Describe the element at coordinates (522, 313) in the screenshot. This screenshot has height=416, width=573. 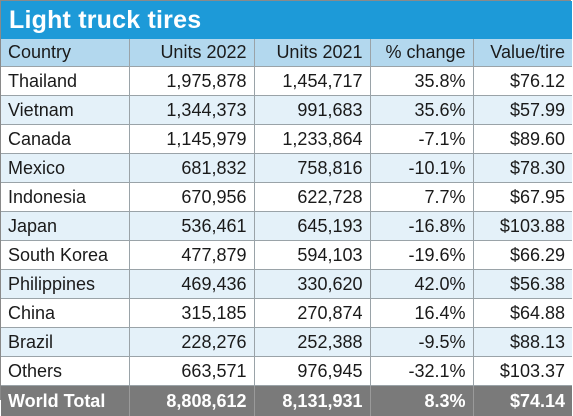
I see `cell-value-per-tire: $64.88` at that location.